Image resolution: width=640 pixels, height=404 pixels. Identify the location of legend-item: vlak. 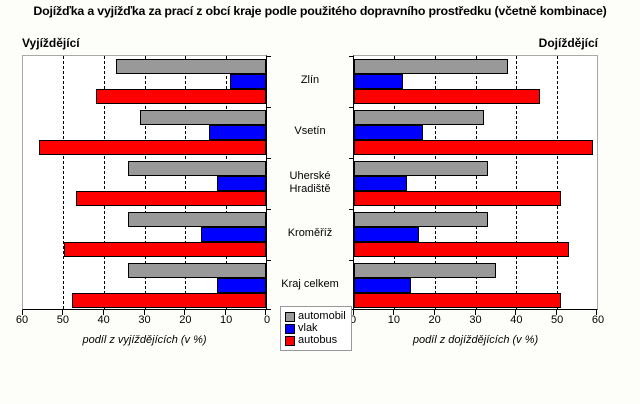
(315, 328).